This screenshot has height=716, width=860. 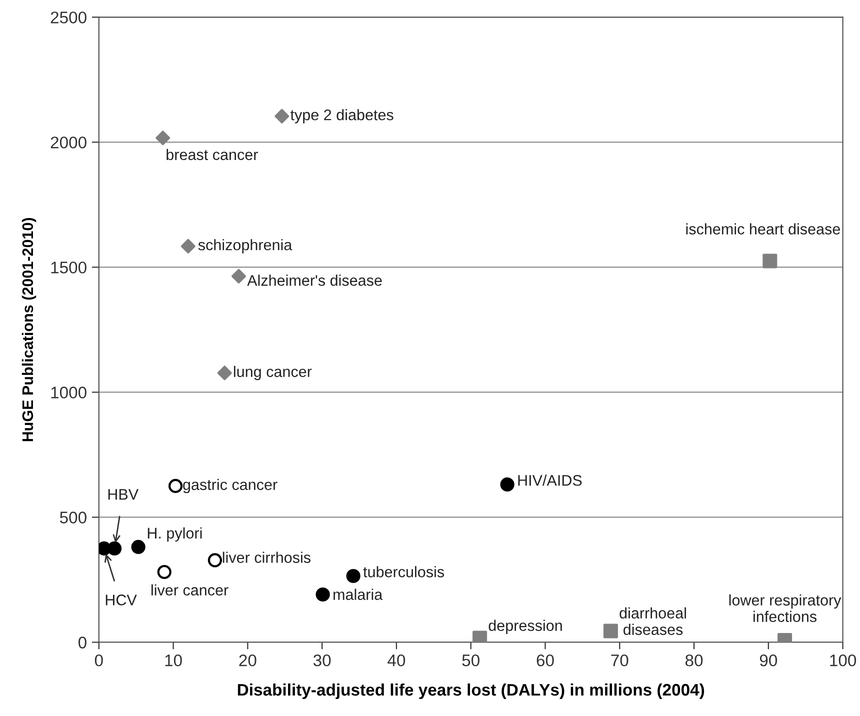 What do you see at coordinates (545, 660) in the screenshot?
I see `x-tick-label: 60` at bounding box center [545, 660].